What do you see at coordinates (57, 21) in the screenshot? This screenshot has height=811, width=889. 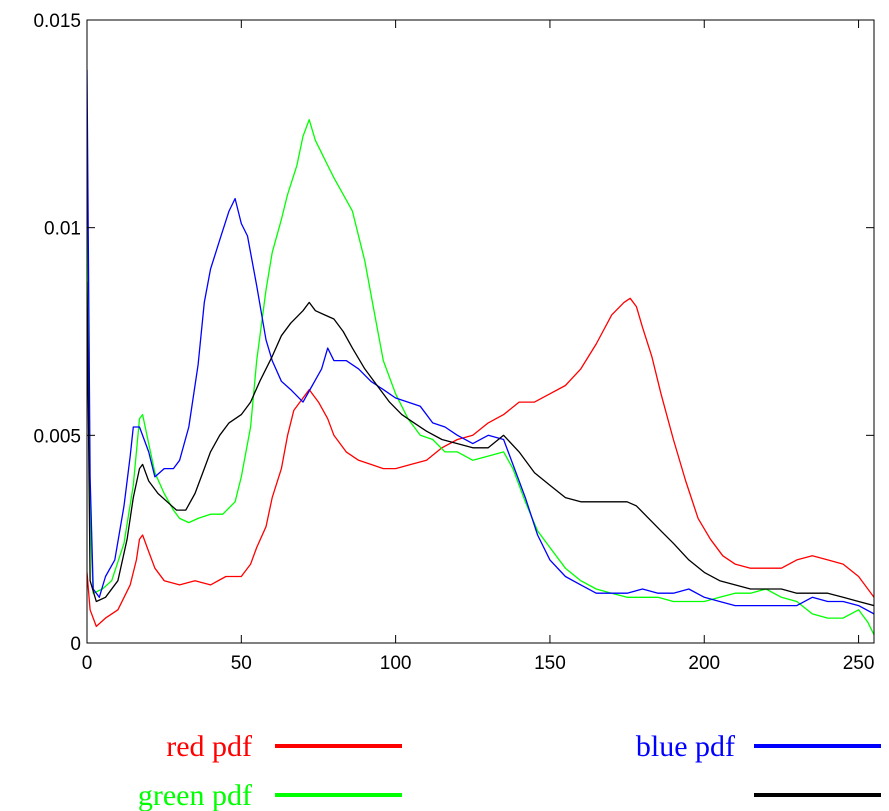 I see `y-tick-label: 0.015` at bounding box center [57, 21].